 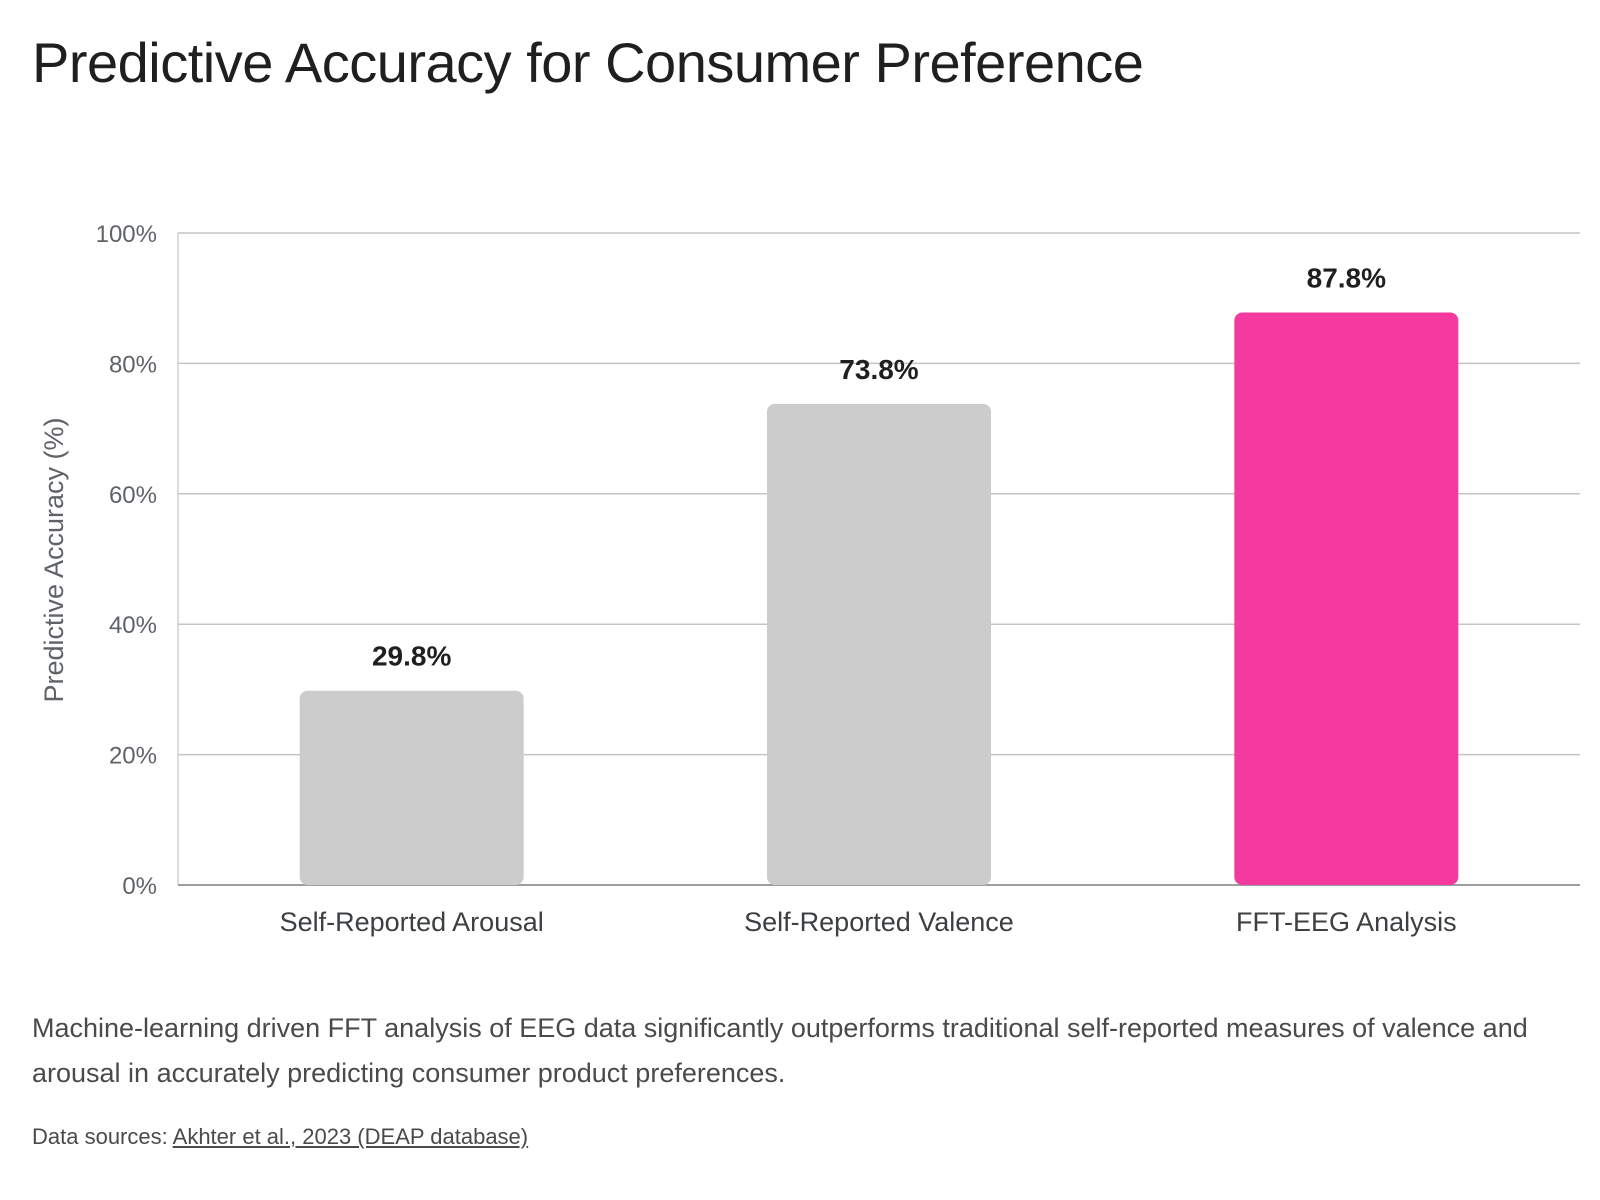 I want to click on value-label: 29.8%, so click(x=411, y=656).